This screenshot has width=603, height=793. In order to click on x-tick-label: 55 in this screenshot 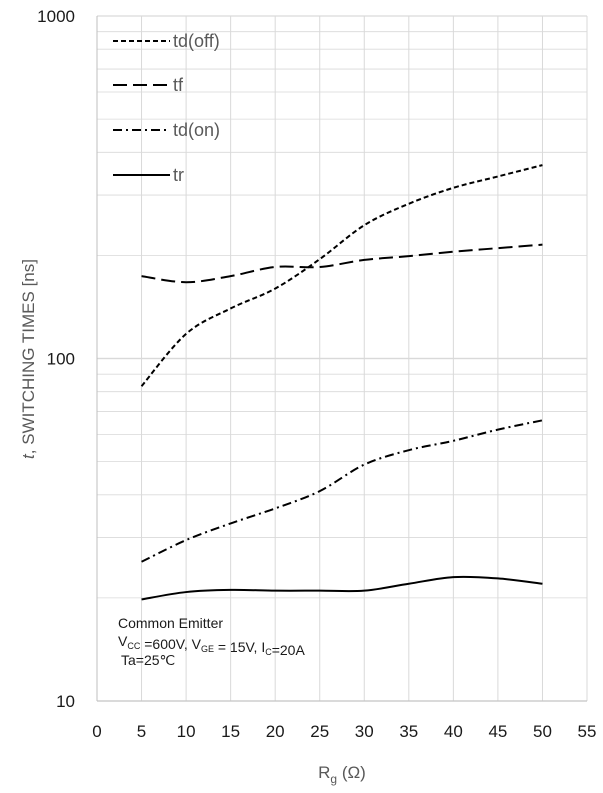, I will do `click(587, 731)`.